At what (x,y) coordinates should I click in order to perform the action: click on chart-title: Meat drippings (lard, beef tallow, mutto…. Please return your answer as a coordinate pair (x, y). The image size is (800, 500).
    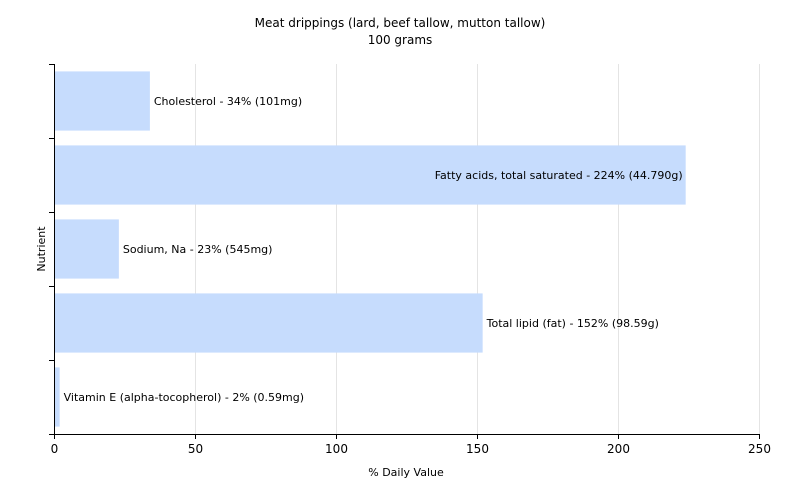
    Looking at the image, I should click on (400, 23).